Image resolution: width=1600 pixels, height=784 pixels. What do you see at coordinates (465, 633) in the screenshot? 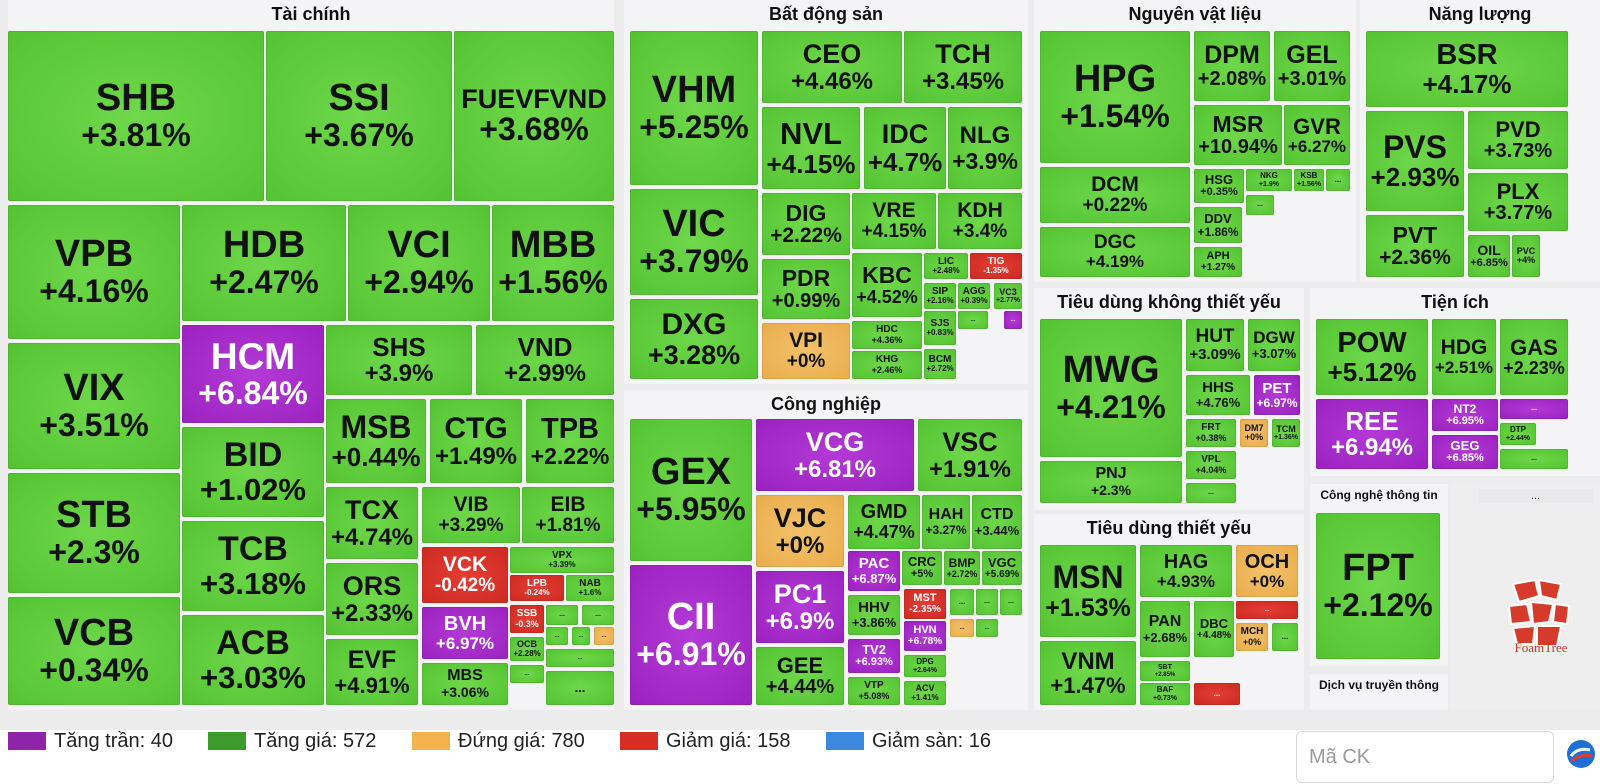
I see `tile-bvh: BVH +6.97%` at bounding box center [465, 633].